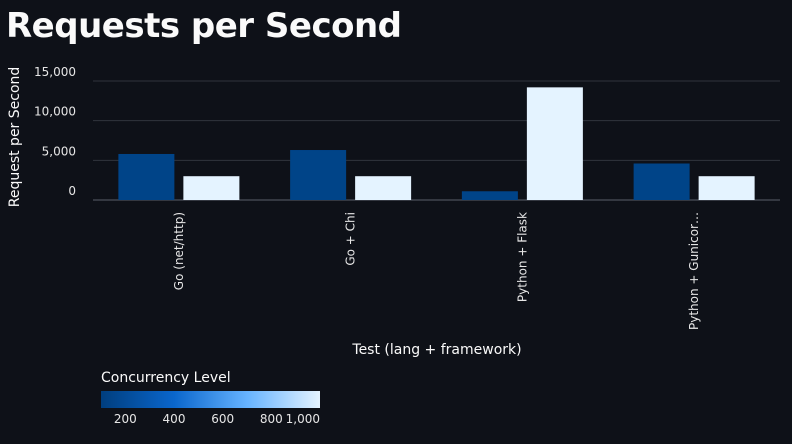 The height and width of the screenshot is (444, 792). What do you see at coordinates (72, 191) in the screenshot?
I see `y-tick-label: 0` at bounding box center [72, 191].